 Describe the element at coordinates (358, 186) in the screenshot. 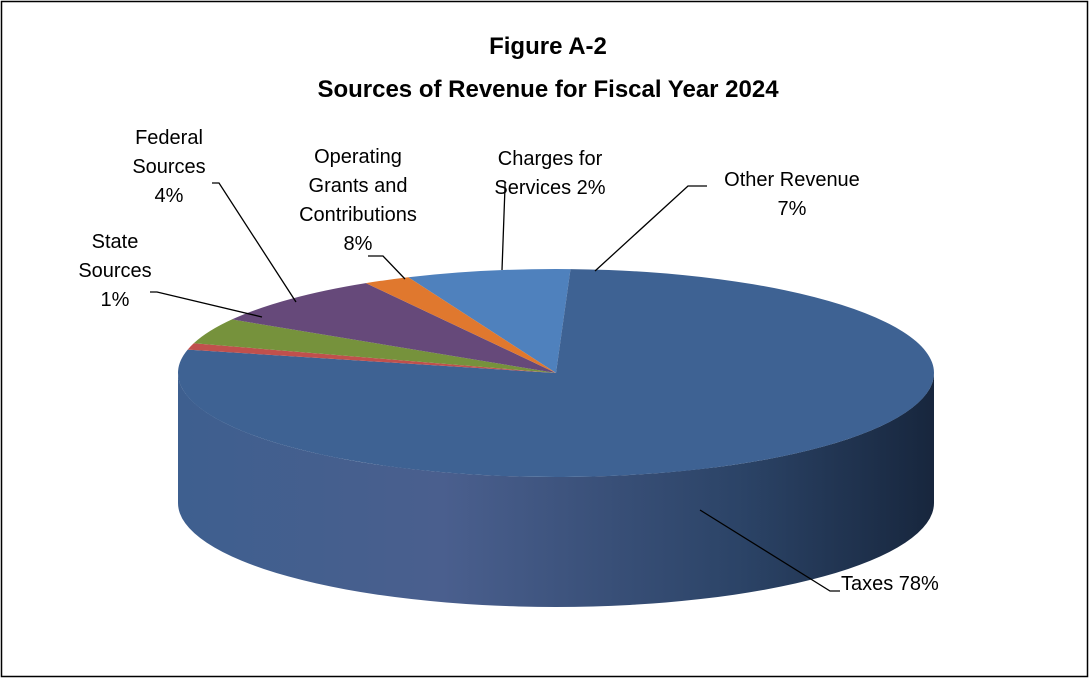

I see `data-label-operating-grants-and-contributions-line-2: Grants and` at that location.